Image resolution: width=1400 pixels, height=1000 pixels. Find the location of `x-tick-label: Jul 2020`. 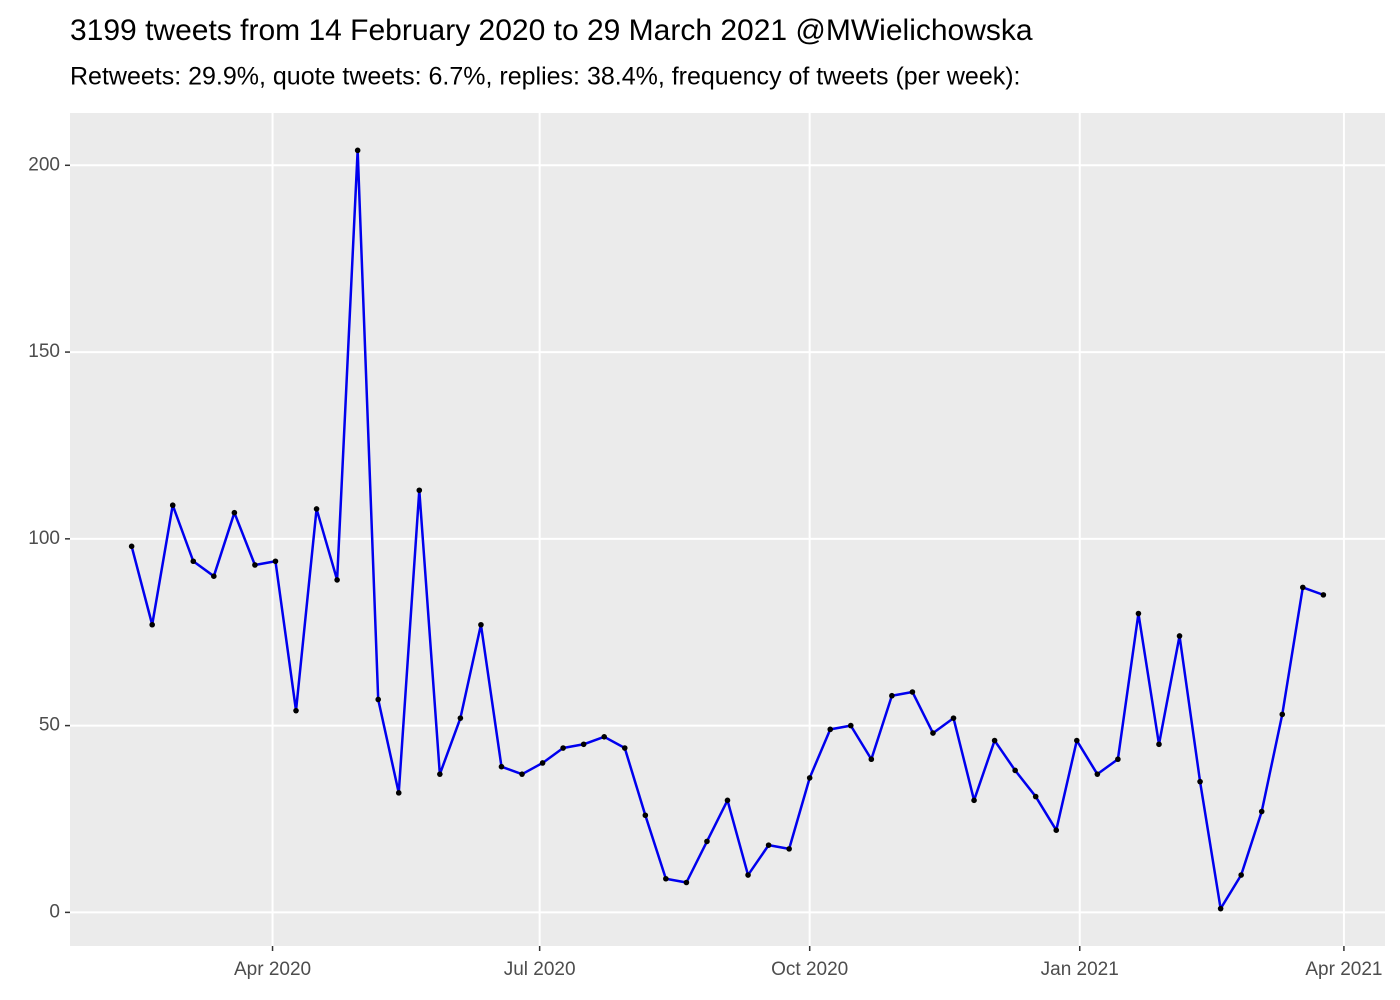

x-tick-label: Jul 2020 is located at coordinates (540, 969).